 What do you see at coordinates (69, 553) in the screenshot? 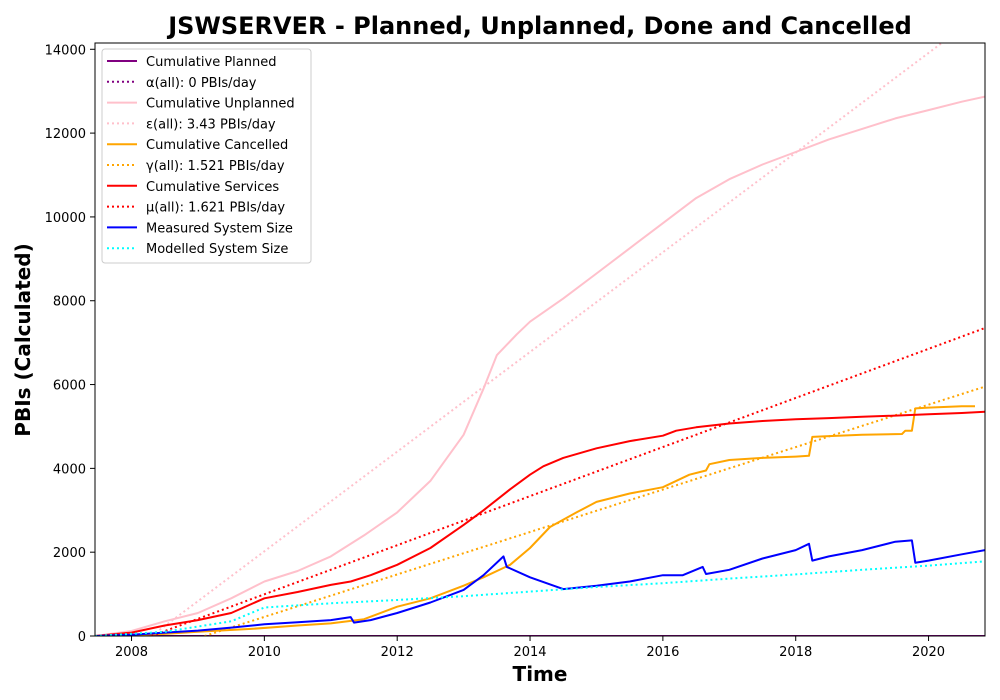
I see `y-tick-label: 2000` at bounding box center [69, 553].